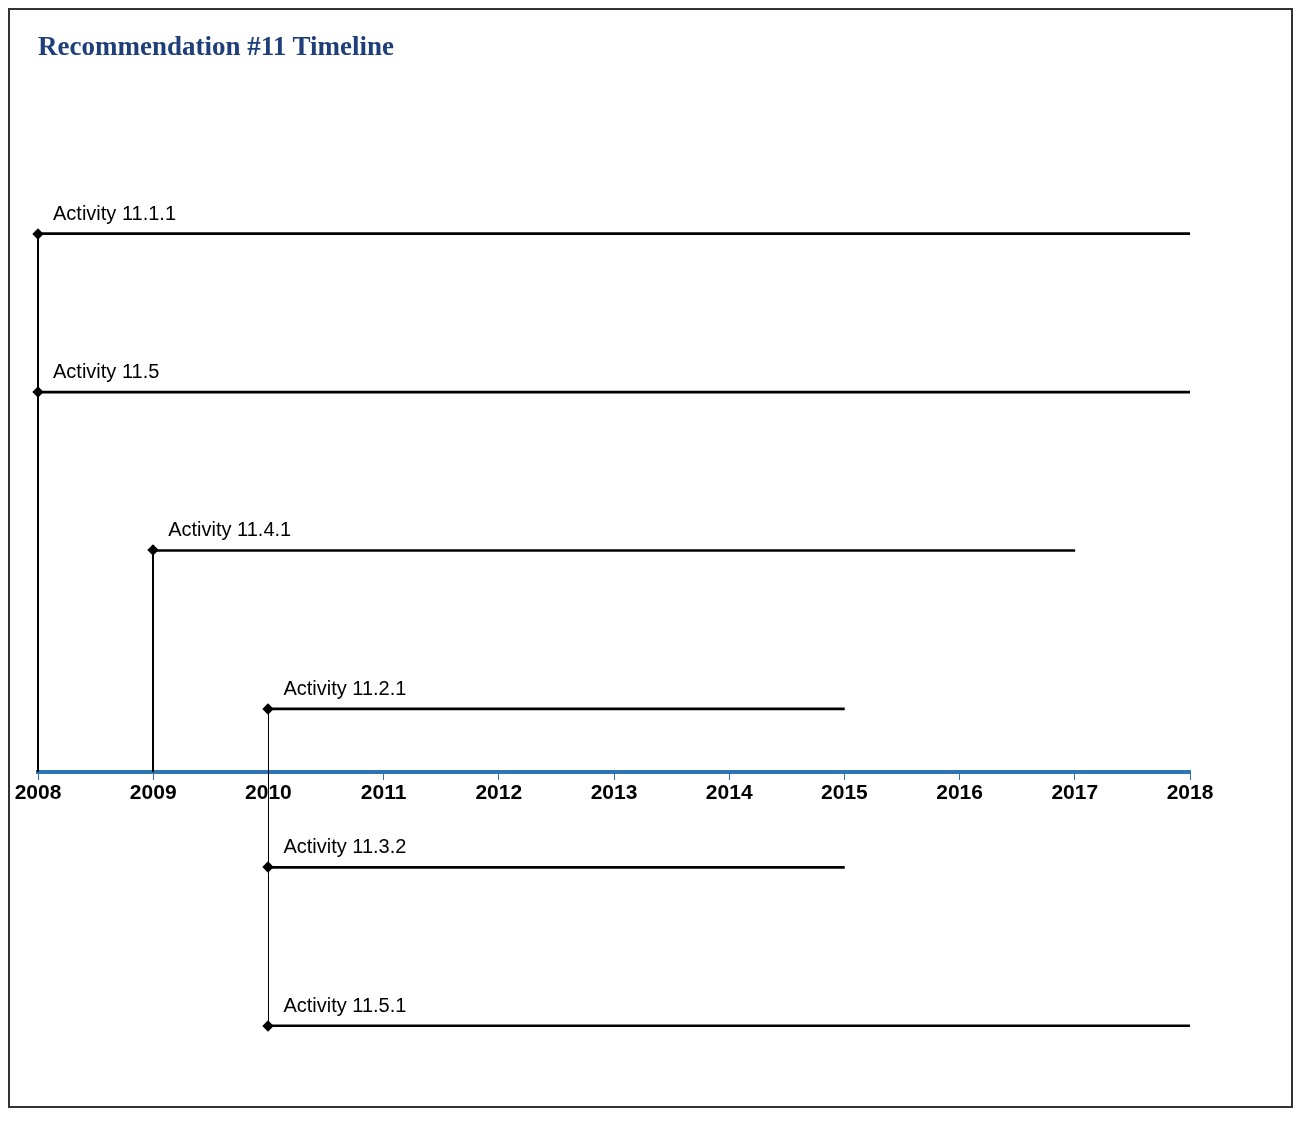 Image resolution: width=1305 pixels, height=1126 pixels. What do you see at coordinates (115, 212) in the screenshot?
I see `y-tick-label: Activity 11.1.1` at bounding box center [115, 212].